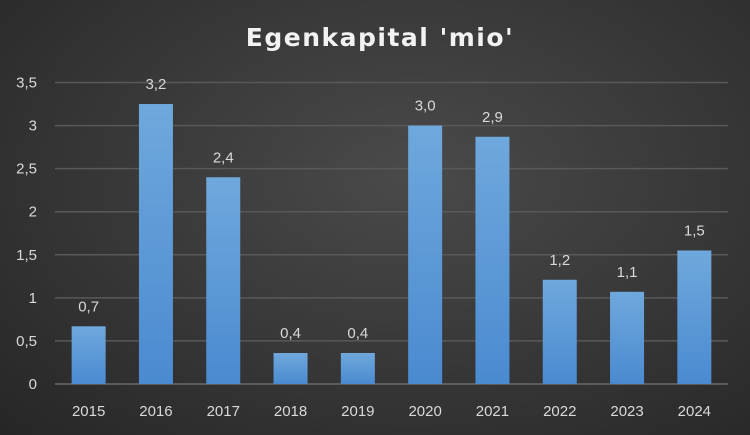 The width and height of the screenshot is (750, 435). What do you see at coordinates (380, 37) in the screenshot?
I see `chart-title: Egenkapital 'mio'` at bounding box center [380, 37].